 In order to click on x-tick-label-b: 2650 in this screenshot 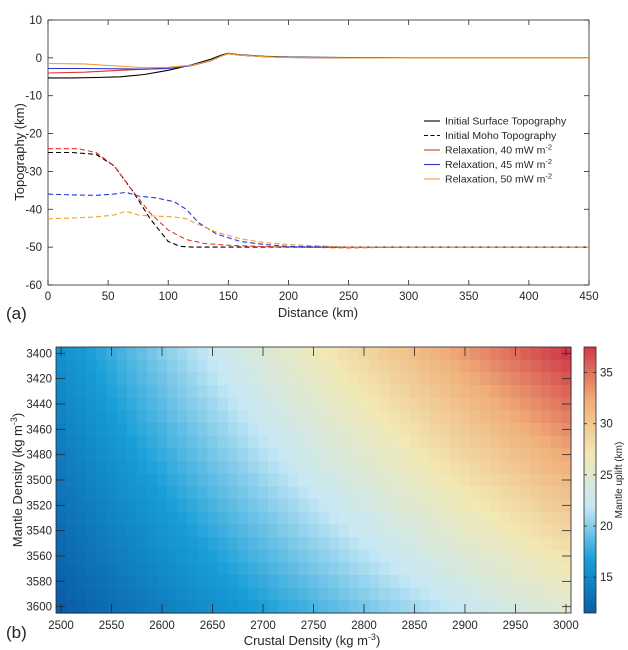, I will do `click(213, 626)`.